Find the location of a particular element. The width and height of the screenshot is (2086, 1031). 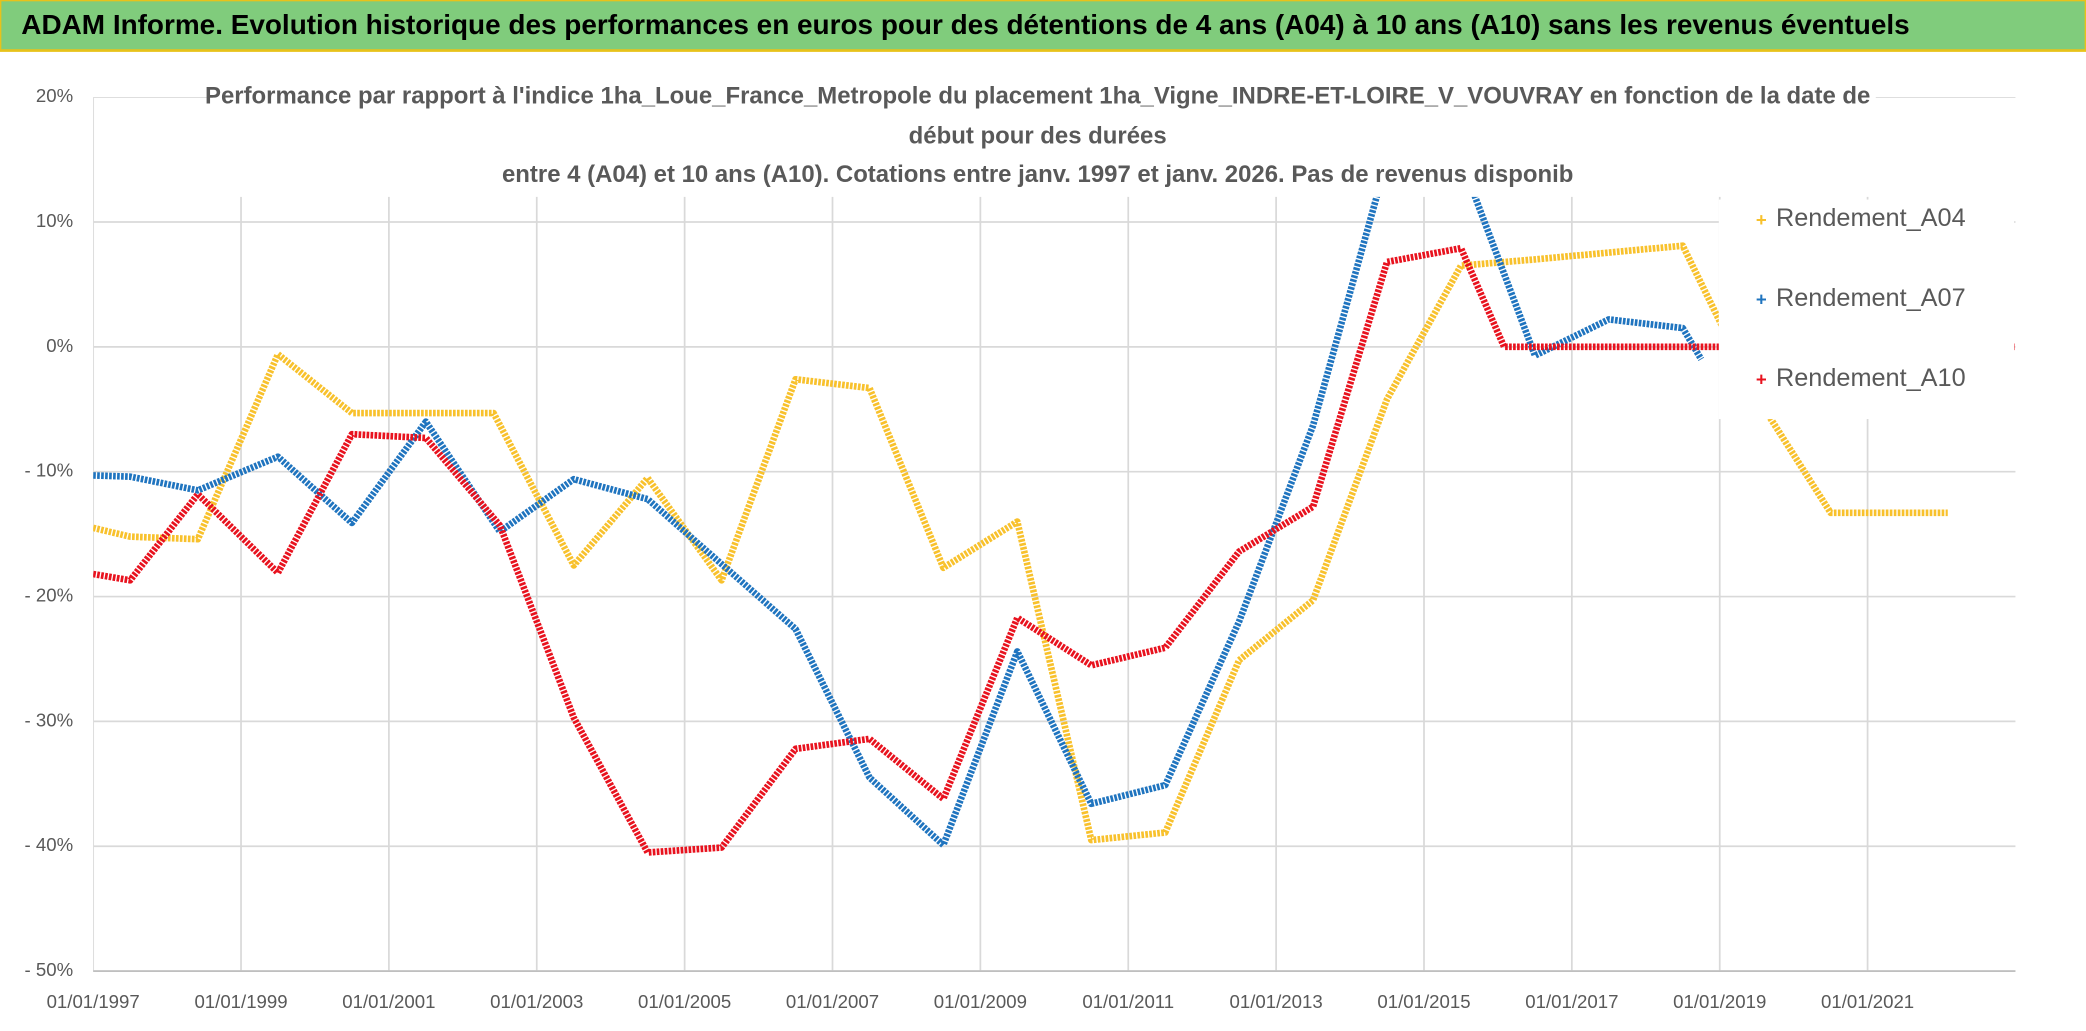

x-tick-label: 01/01/2003 is located at coordinates (536, 1001).